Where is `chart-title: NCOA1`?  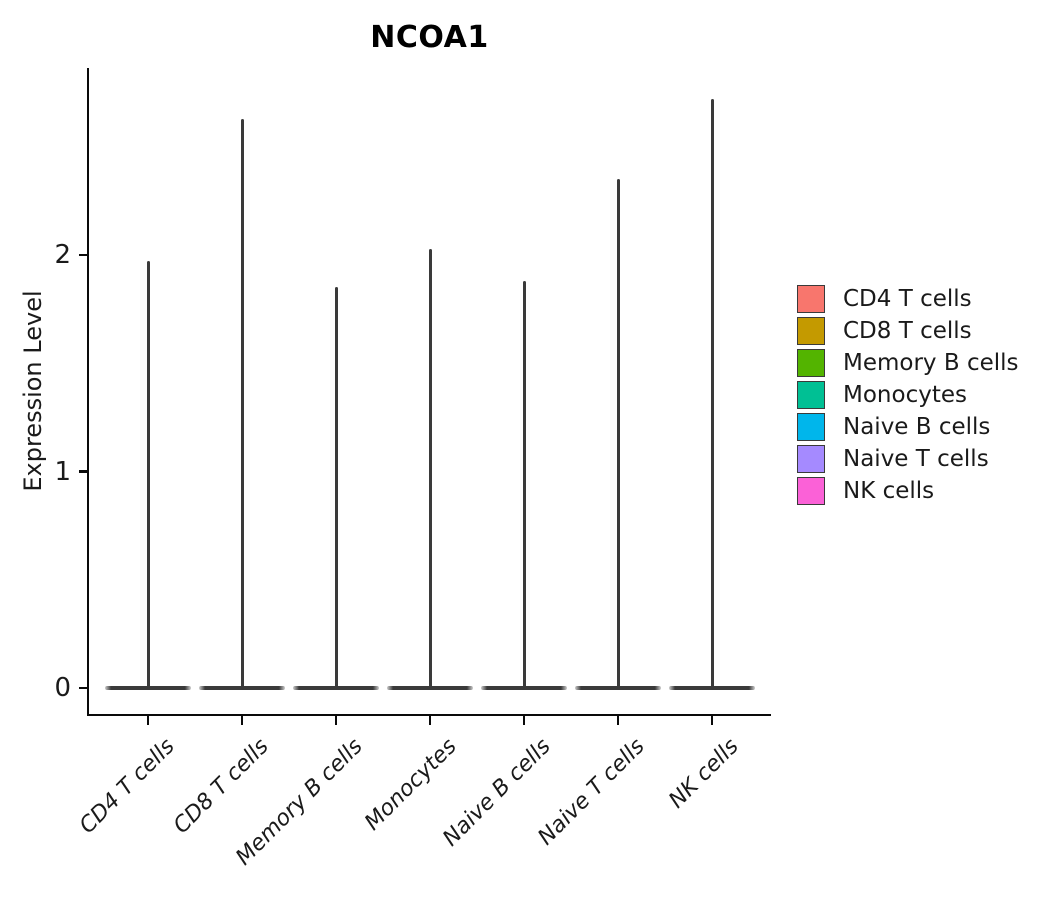 chart-title: NCOA1 is located at coordinates (429, 37).